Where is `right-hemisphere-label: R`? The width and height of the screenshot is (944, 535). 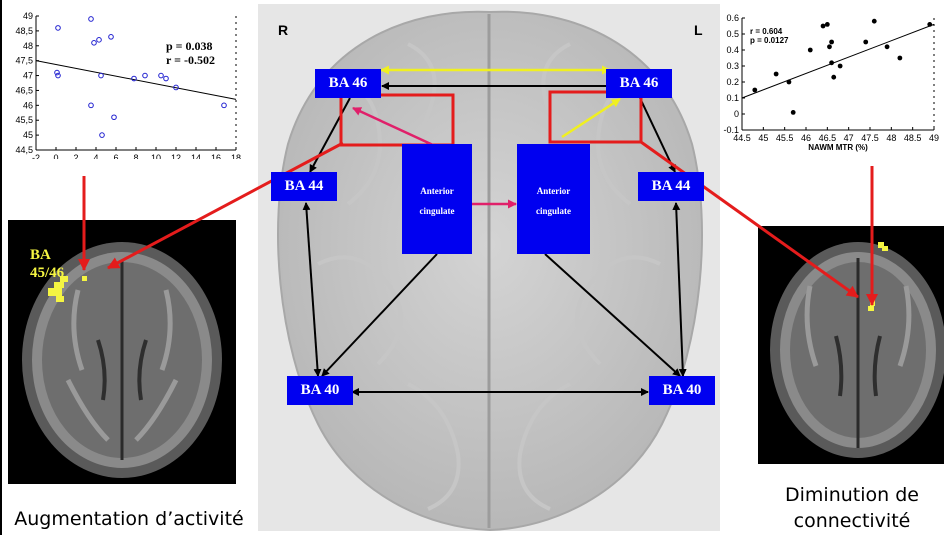 right-hemisphere-label: R is located at coordinates (283, 30).